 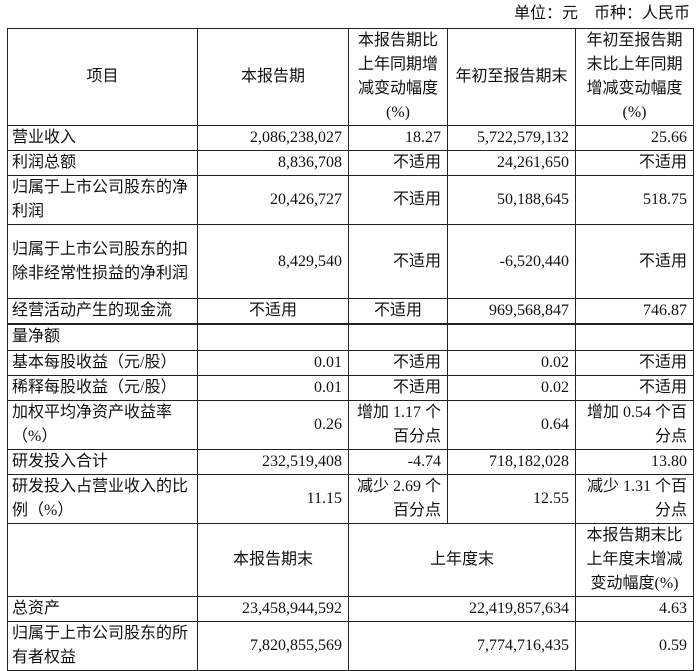 I want to click on cell-period-end: 23,458,944,592, so click(x=273, y=608).